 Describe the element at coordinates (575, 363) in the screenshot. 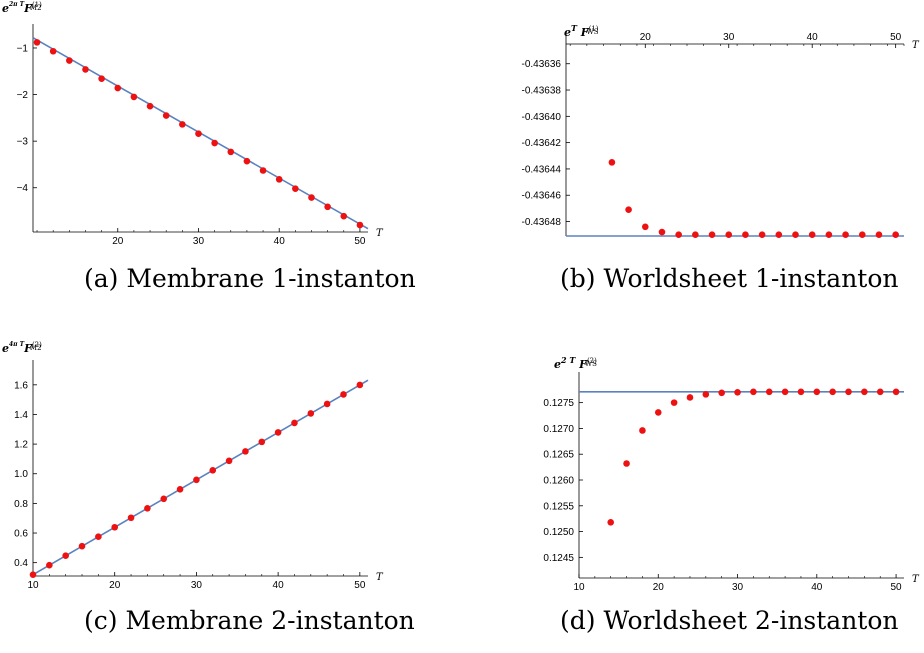

I see `y-axis-label: e2 T F(2)WS` at that location.